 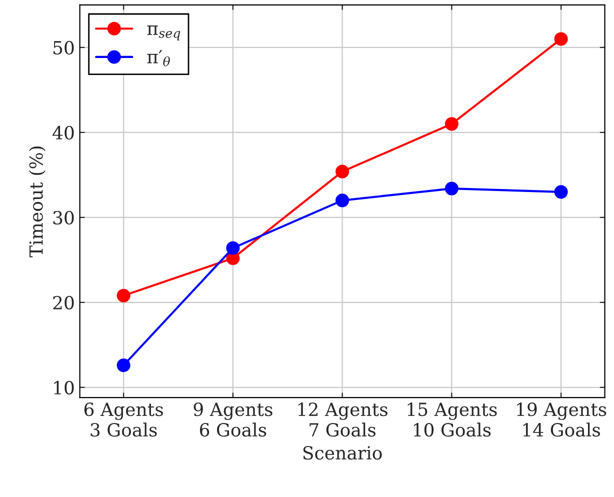 I want to click on x-tick-label: 19 Agents 14 Goals, so click(x=561, y=419).